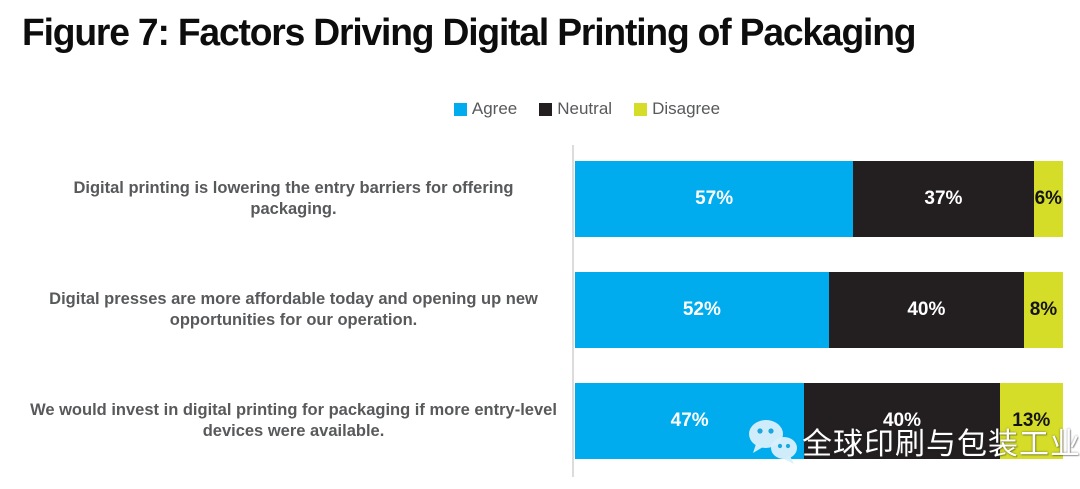 The image size is (1080, 489). I want to click on stacked-bar: 52% 40% 8%, so click(819, 310).